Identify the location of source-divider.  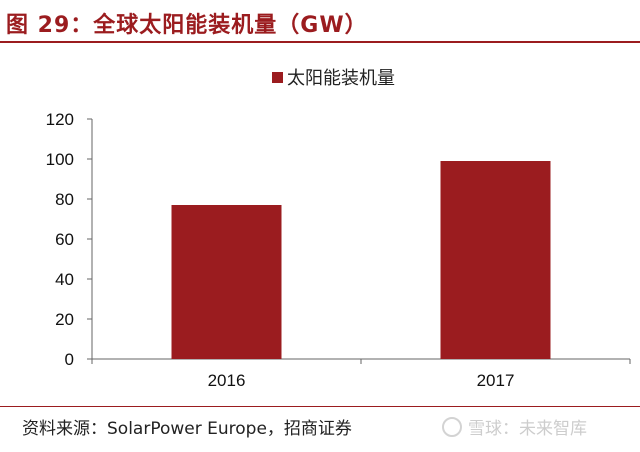
(320, 406).